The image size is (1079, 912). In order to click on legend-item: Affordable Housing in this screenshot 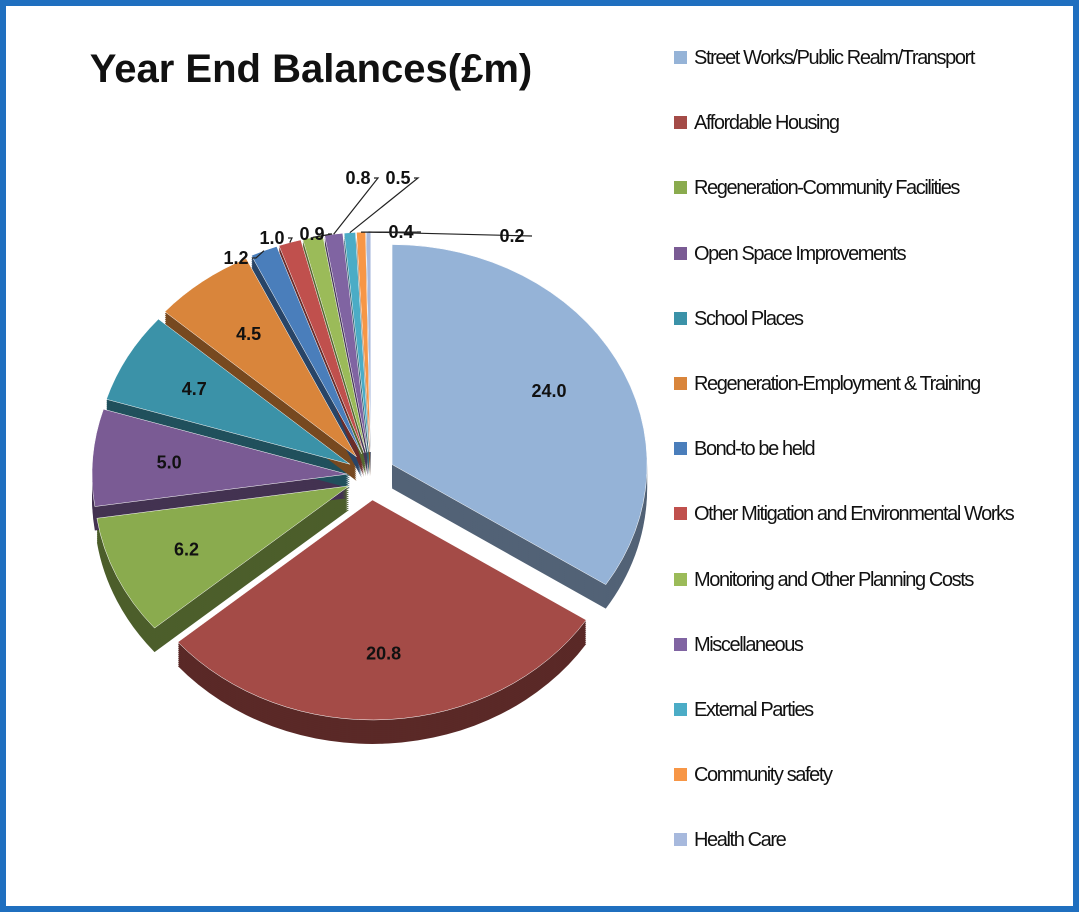, I will do `click(869, 123)`.